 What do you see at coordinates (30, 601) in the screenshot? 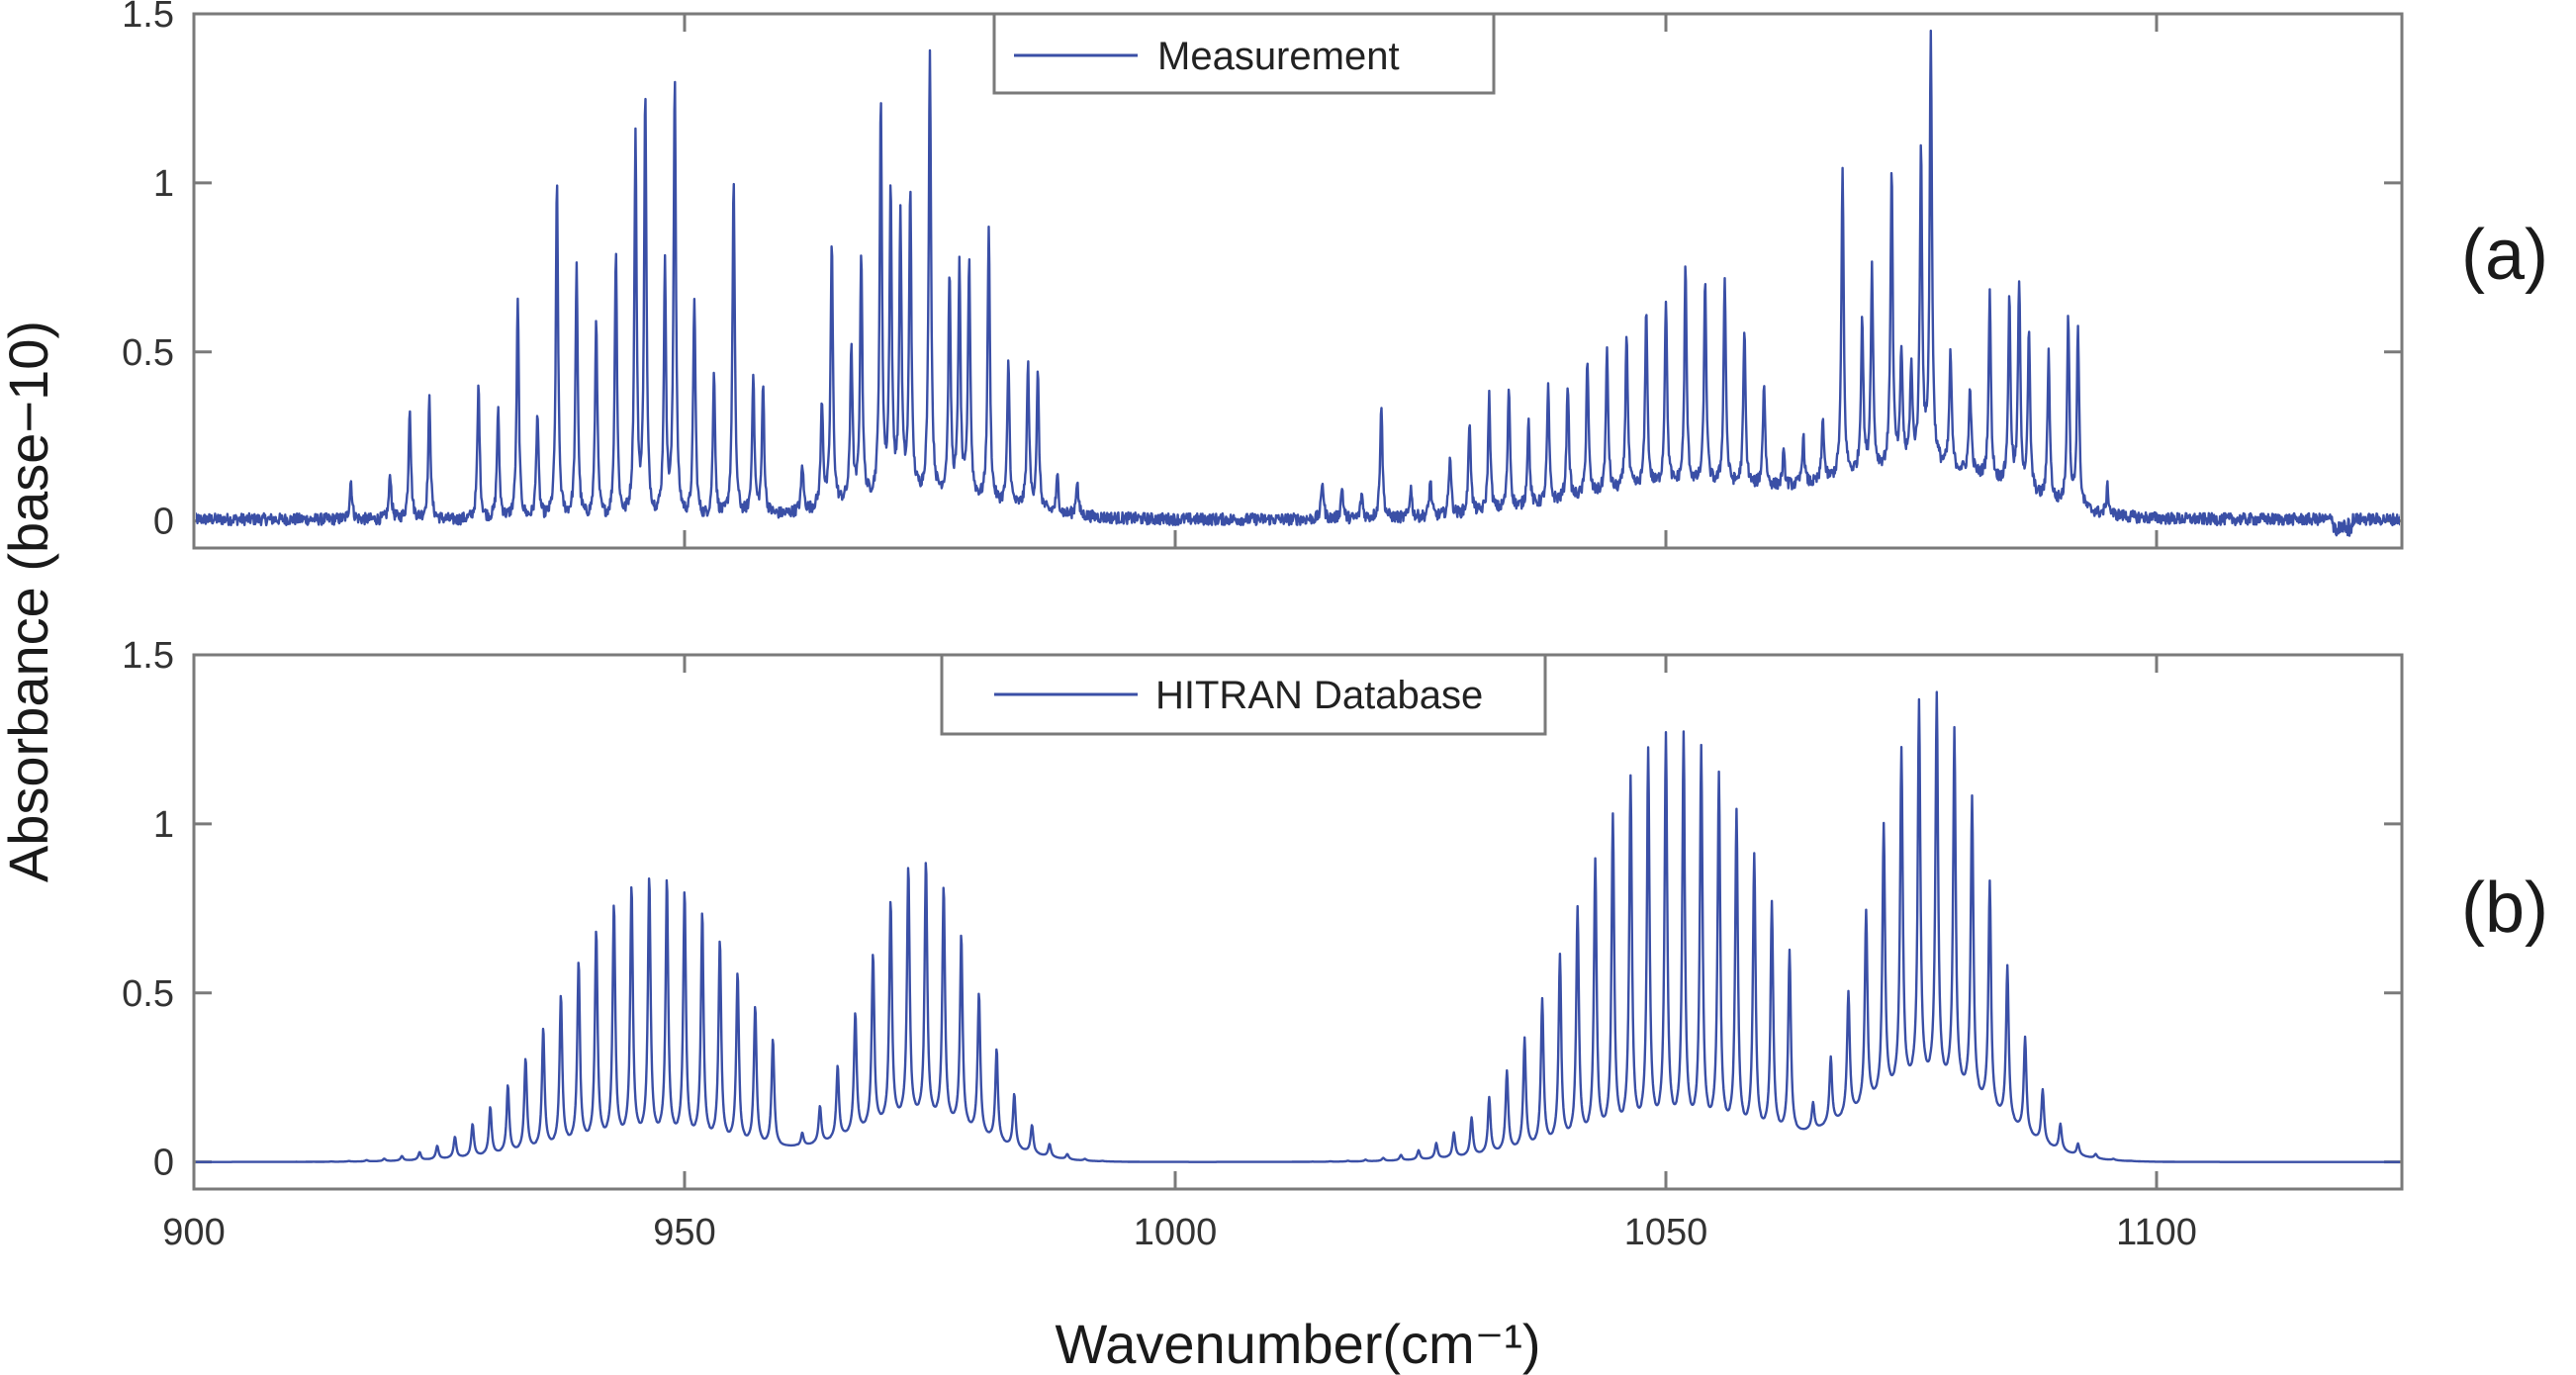
I see `y-axis-title: Absorbance (base−10)` at bounding box center [30, 601].